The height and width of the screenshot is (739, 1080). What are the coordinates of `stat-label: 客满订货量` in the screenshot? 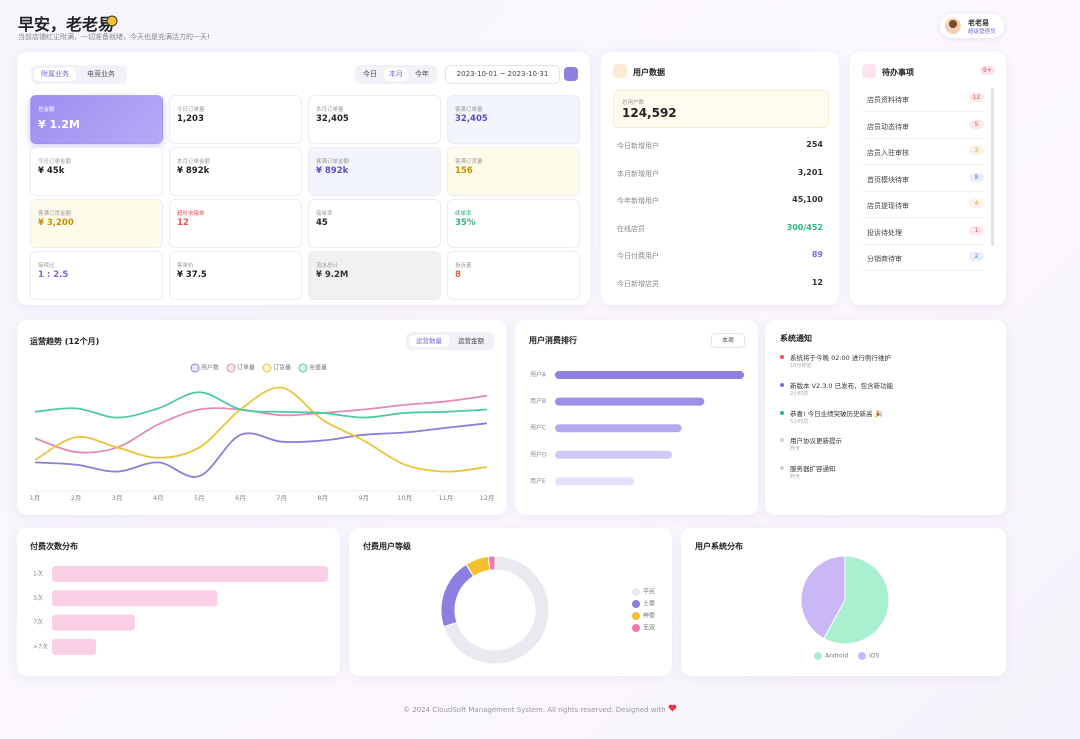 It's located at (469, 162).